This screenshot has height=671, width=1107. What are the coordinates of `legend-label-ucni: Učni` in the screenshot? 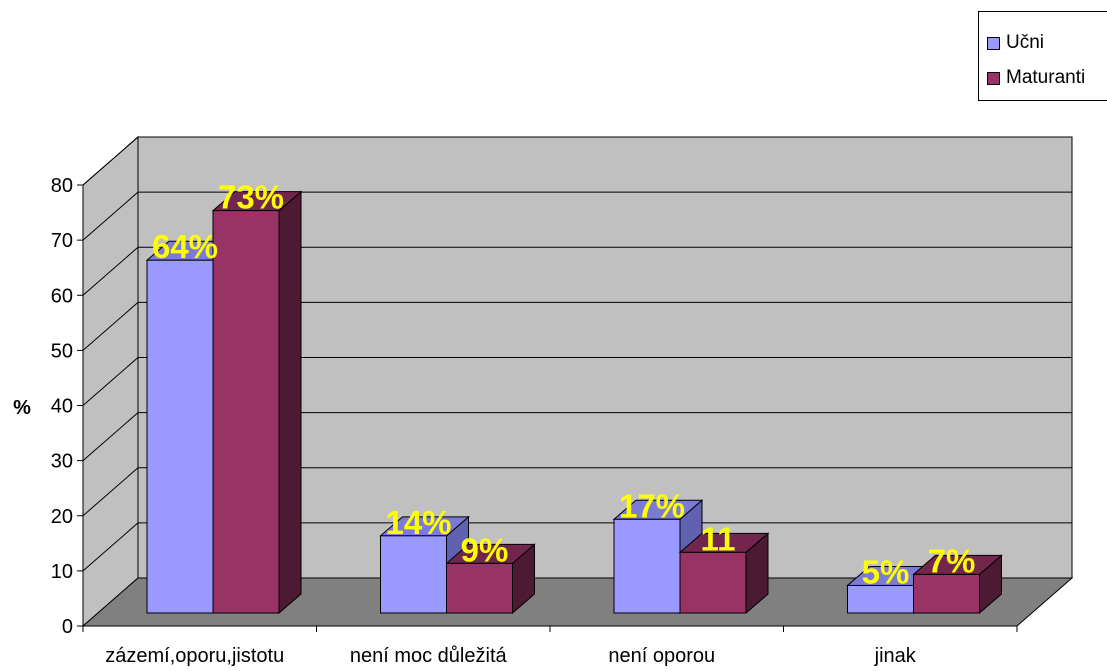 It's located at (1025, 42).